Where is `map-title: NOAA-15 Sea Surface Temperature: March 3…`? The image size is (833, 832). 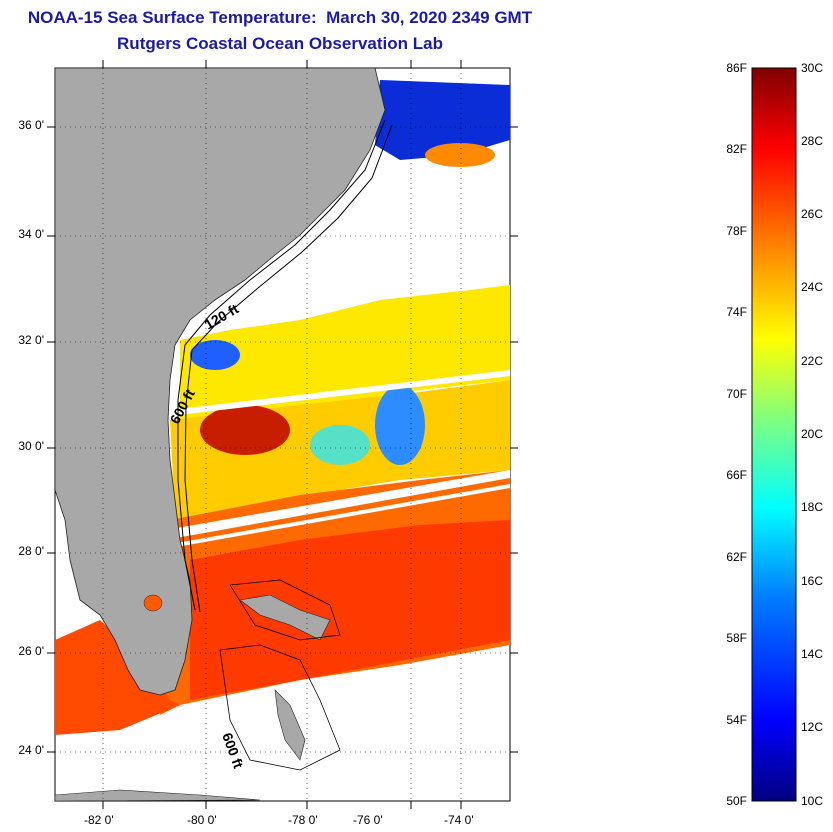
map-title: NOAA-15 Sea Surface Temperature: March 3… is located at coordinates (280, 17).